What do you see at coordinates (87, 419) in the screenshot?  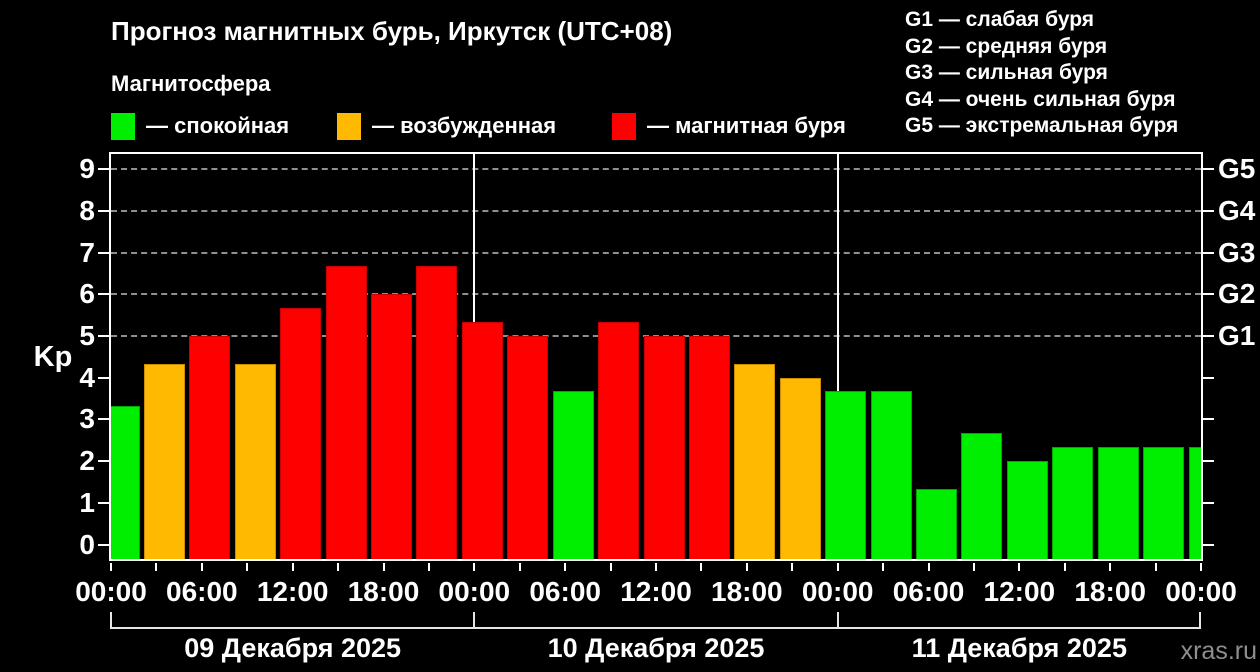 I see `y-axis-tick-label: 3` at bounding box center [87, 419].